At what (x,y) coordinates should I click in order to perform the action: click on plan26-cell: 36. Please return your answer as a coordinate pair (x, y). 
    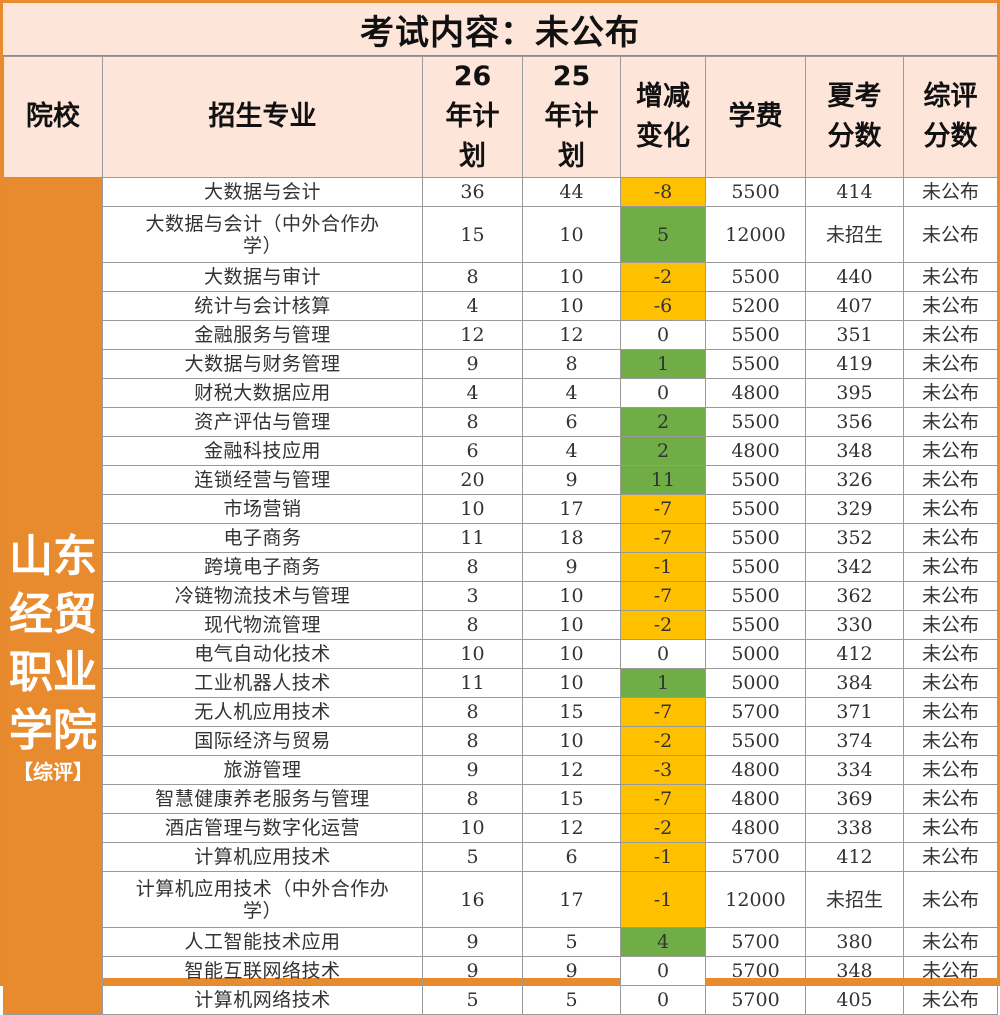
    Looking at the image, I should click on (472, 192).